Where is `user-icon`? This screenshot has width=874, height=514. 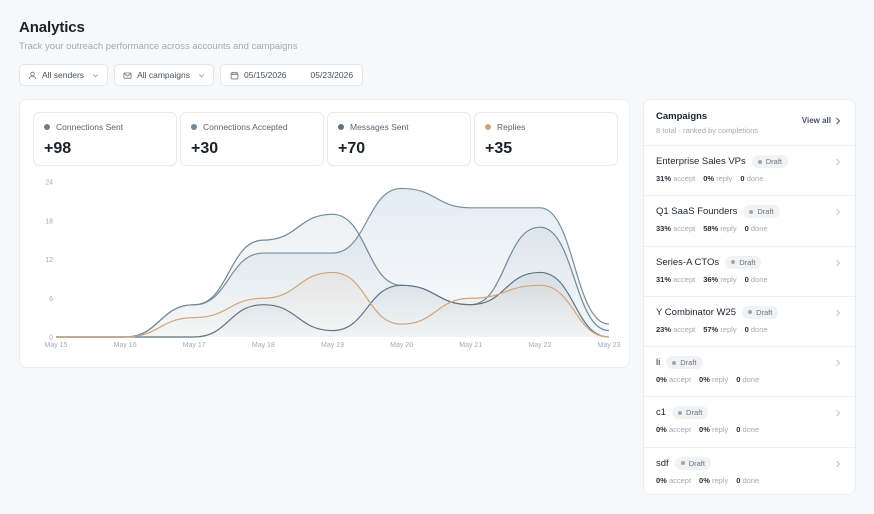
user-icon is located at coordinates (32, 75).